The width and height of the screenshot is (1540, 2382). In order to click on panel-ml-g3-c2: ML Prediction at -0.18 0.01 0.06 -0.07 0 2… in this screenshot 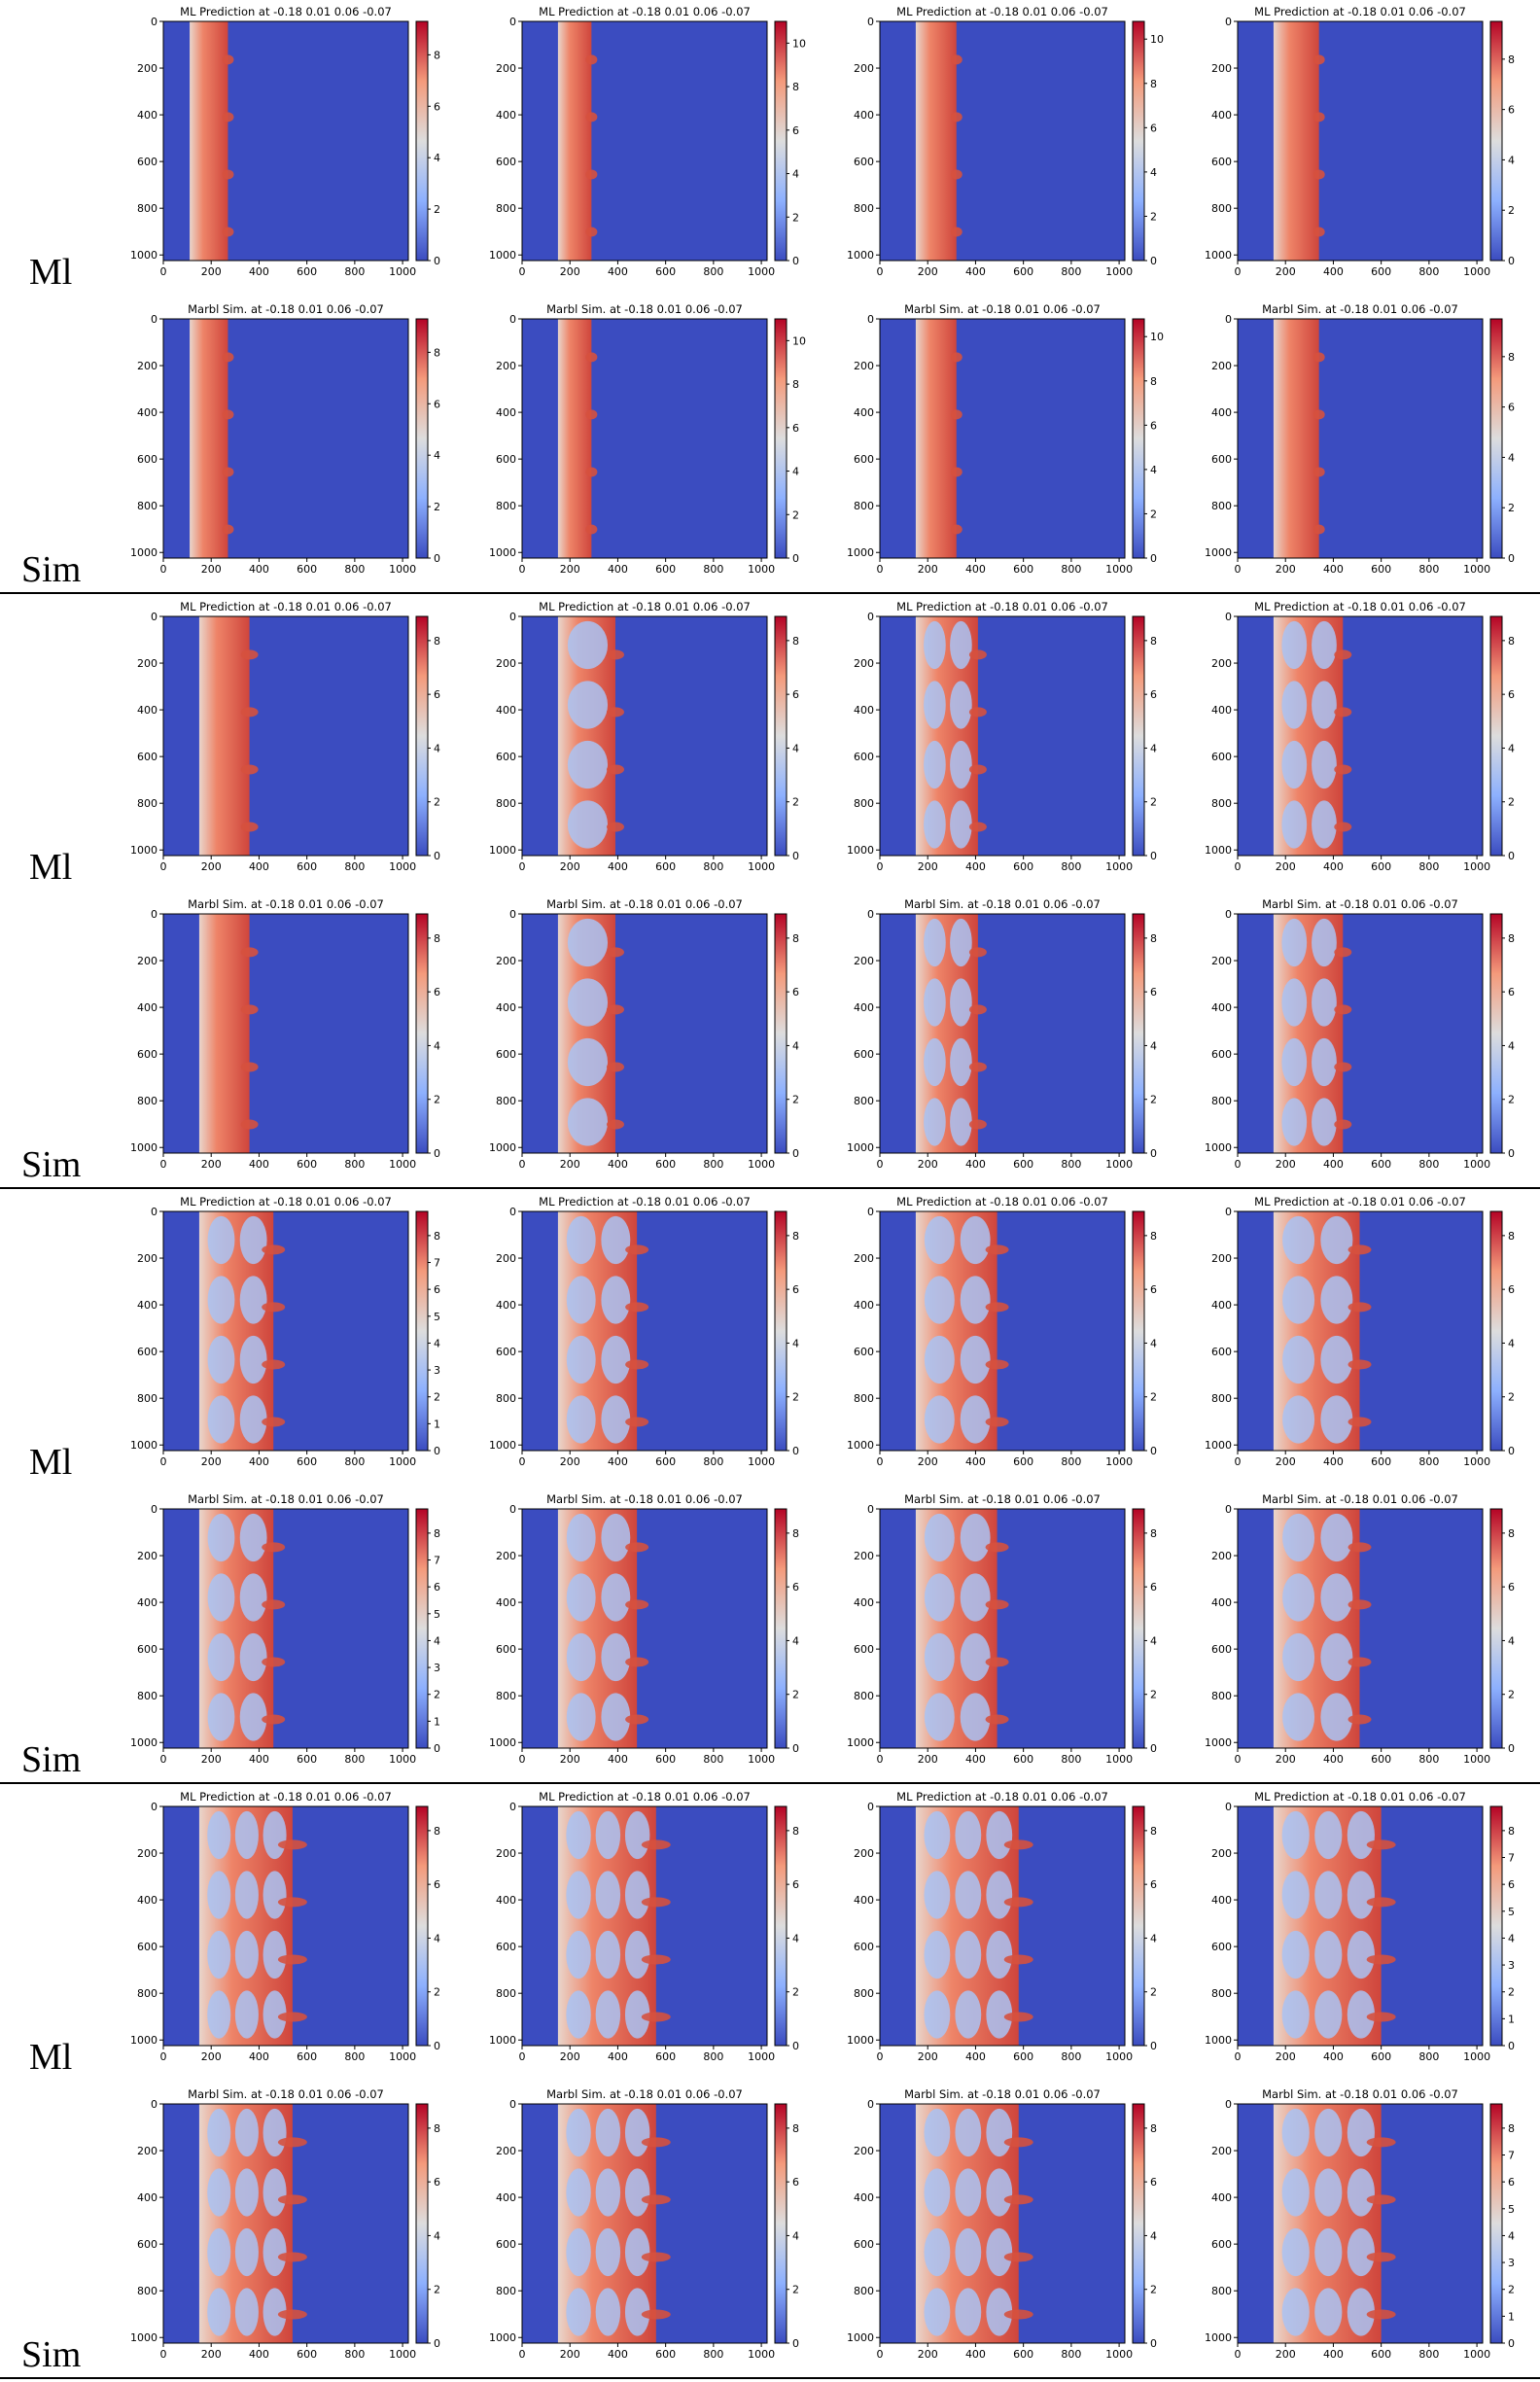, I will do `click(644, 1331)`.